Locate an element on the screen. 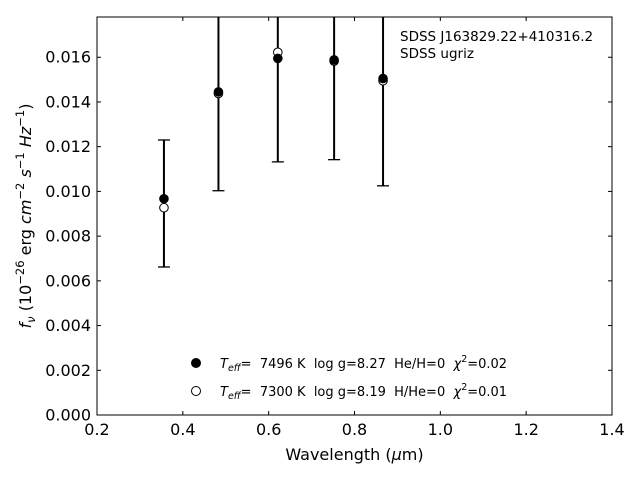 The image size is (640, 480). y-axis-label: fν (10−26 erg cm−2 s−1 Hz−1) is located at coordinates (25, 216).